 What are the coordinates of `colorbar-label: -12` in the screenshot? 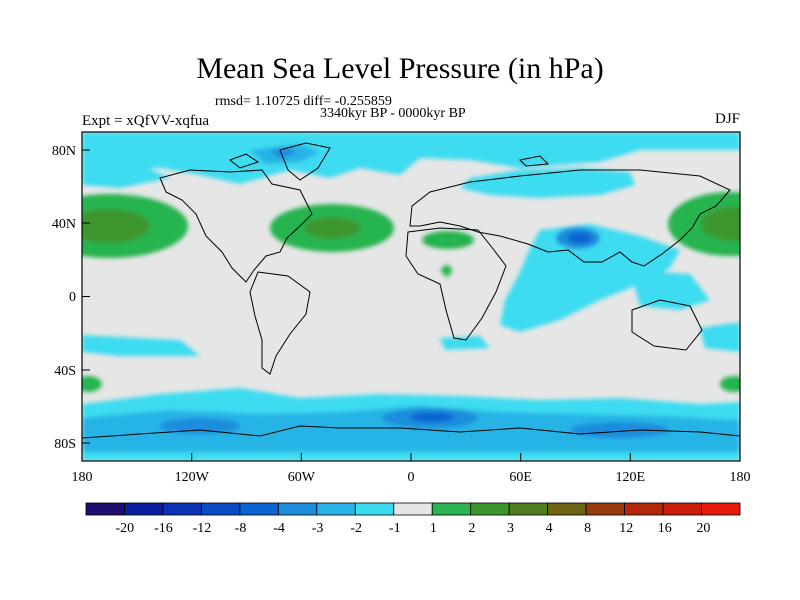 It's located at (202, 528).